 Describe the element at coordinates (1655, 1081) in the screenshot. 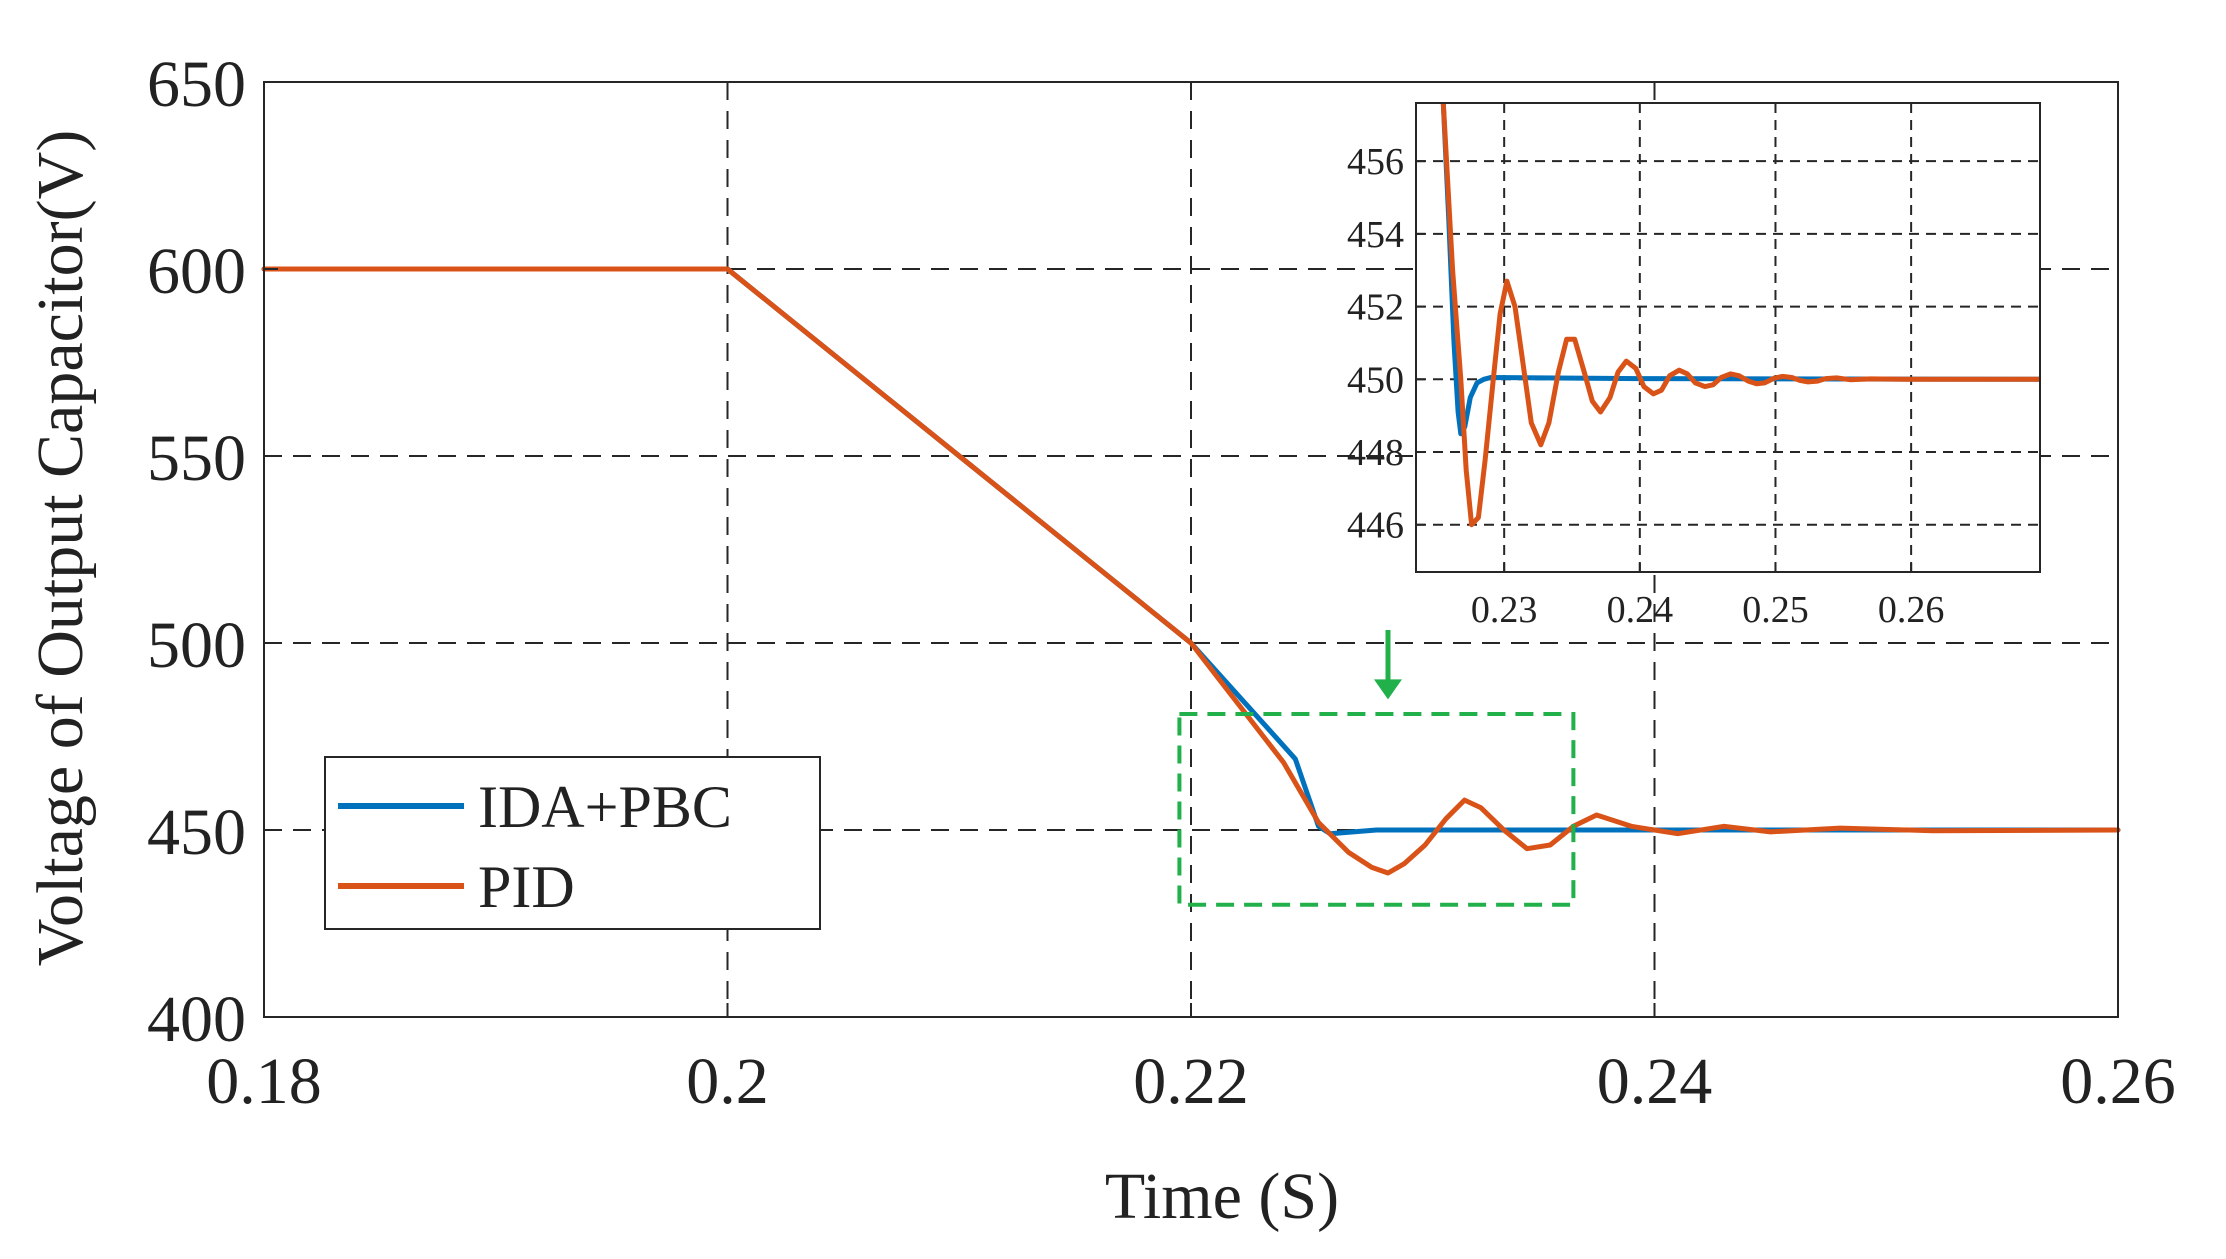

I see `x-tick-label-0-24: 0.24` at that location.